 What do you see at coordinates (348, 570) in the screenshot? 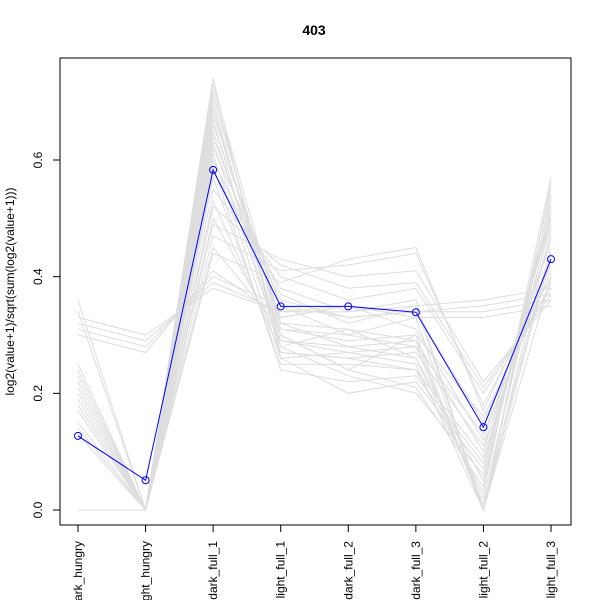
I see `x-tick-label: dark_full_2` at bounding box center [348, 570].